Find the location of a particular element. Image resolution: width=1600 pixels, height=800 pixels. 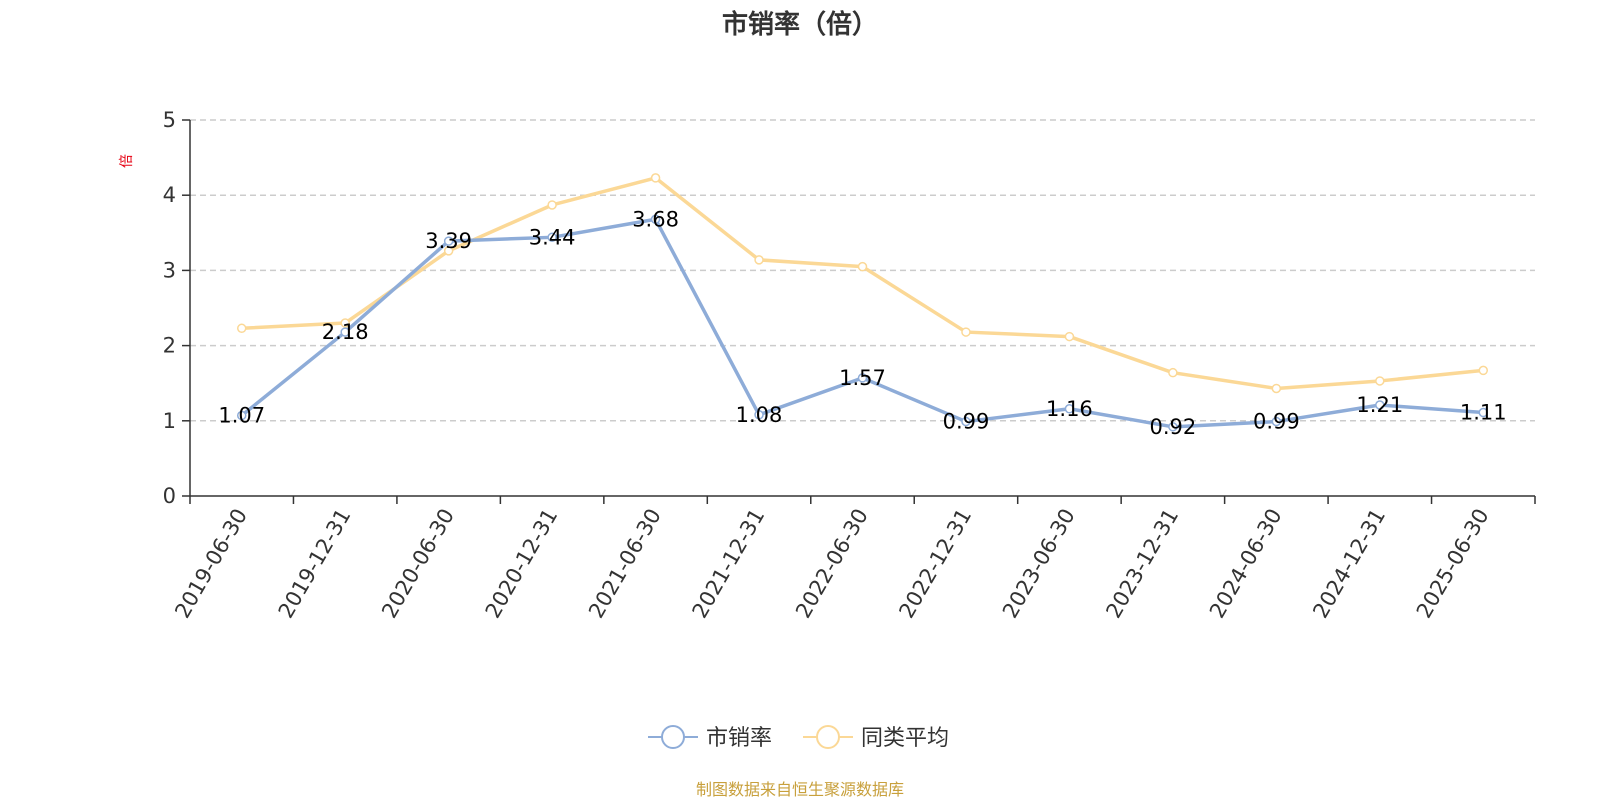

data-label: 1.16 is located at coordinates (1069, 409).